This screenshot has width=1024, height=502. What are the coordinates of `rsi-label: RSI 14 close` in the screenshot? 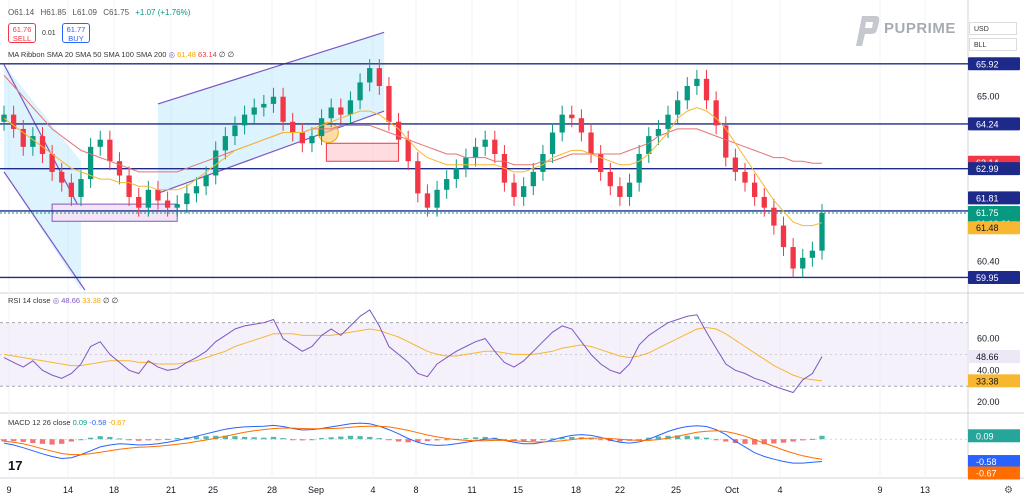 It's located at (29, 300).